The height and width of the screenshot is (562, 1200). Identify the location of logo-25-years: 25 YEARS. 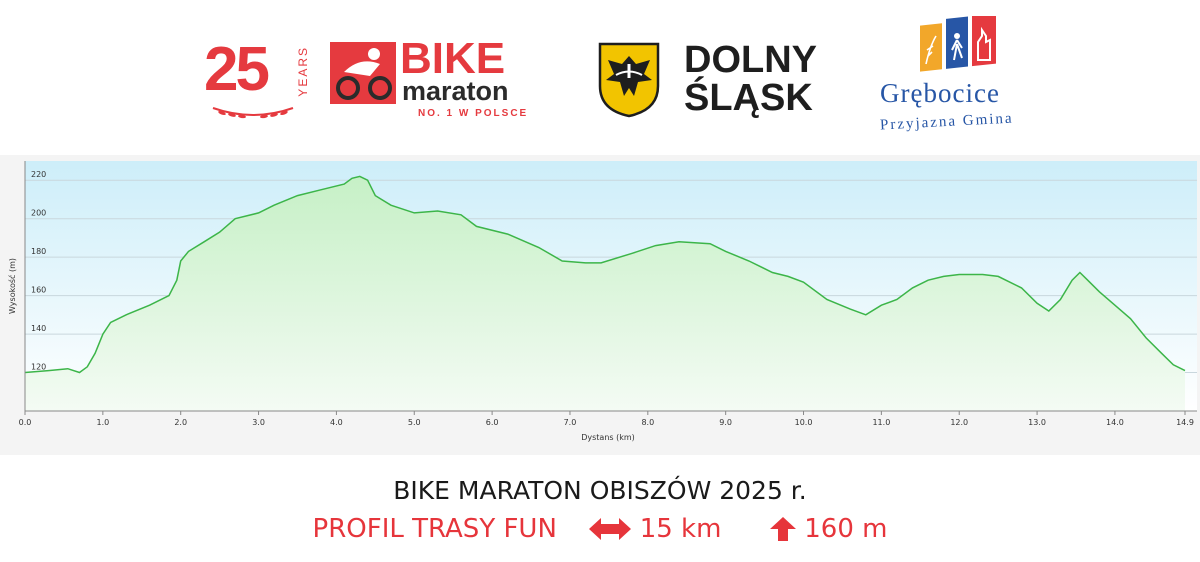
(259, 77).